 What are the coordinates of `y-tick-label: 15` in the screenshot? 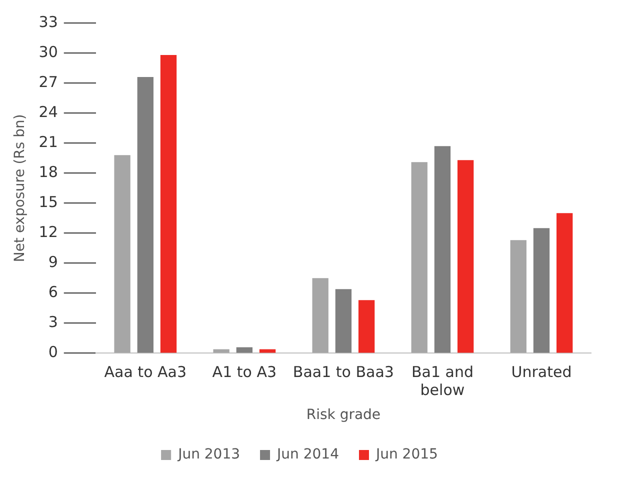 It's located at (48, 202).